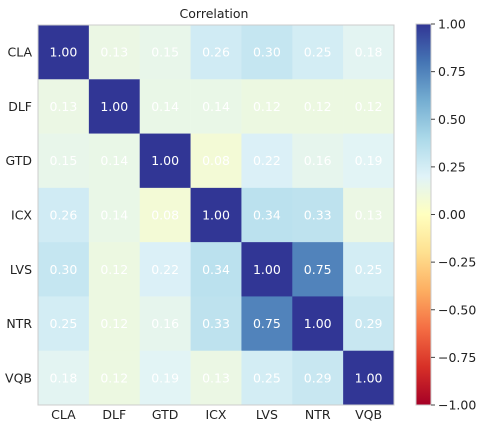 This screenshot has width=482, height=427. What do you see at coordinates (452, 166) in the screenshot?
I see `colorbar-tick-label: 0.25` at bounding box center [452, 166].